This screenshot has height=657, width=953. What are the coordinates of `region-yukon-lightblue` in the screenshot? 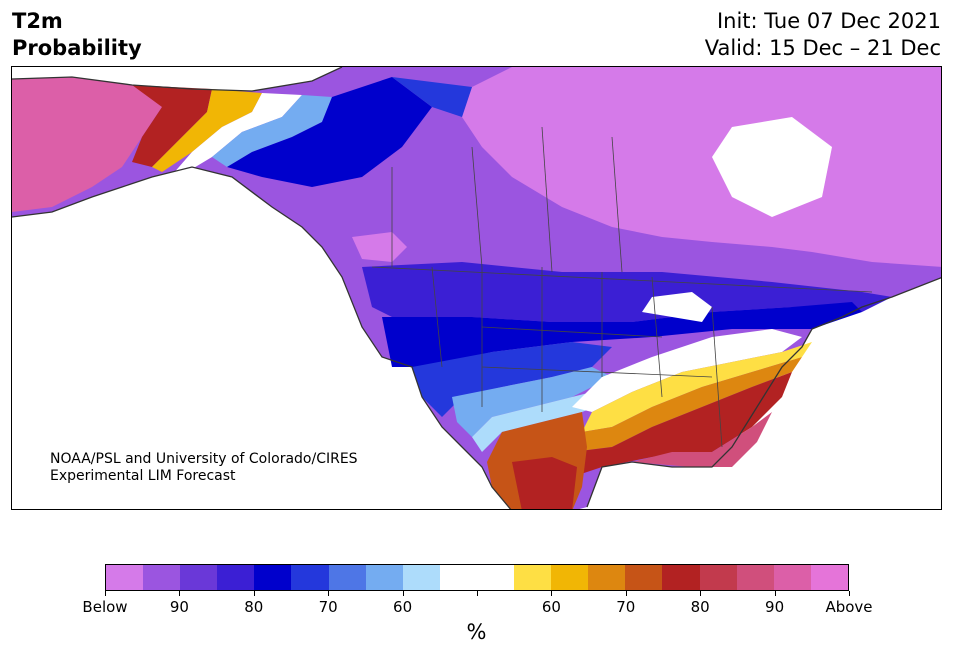 It's located at (272, 131).